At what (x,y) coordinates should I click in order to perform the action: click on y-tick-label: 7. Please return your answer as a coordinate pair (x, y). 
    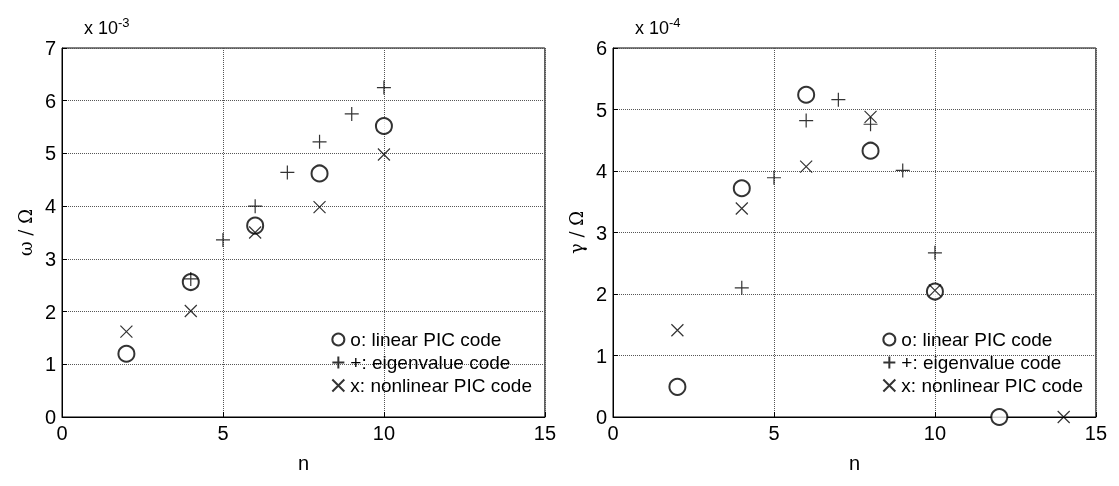
    Looking at the image, I should click on (50, 48).